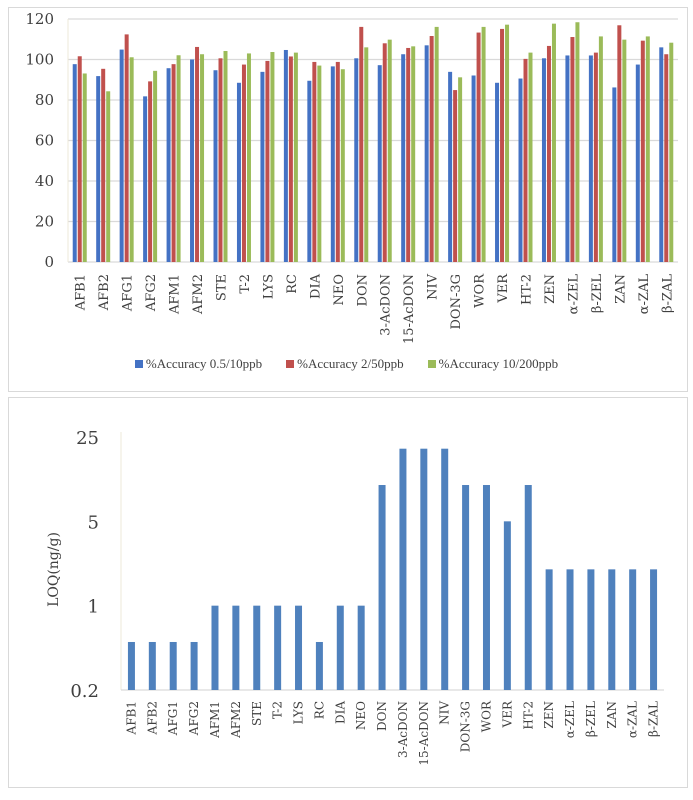  What do you see at coordinates (527, 289) in the screenshot?
I see `x-tick-label: HT-2` at bounding box center [527, 289].